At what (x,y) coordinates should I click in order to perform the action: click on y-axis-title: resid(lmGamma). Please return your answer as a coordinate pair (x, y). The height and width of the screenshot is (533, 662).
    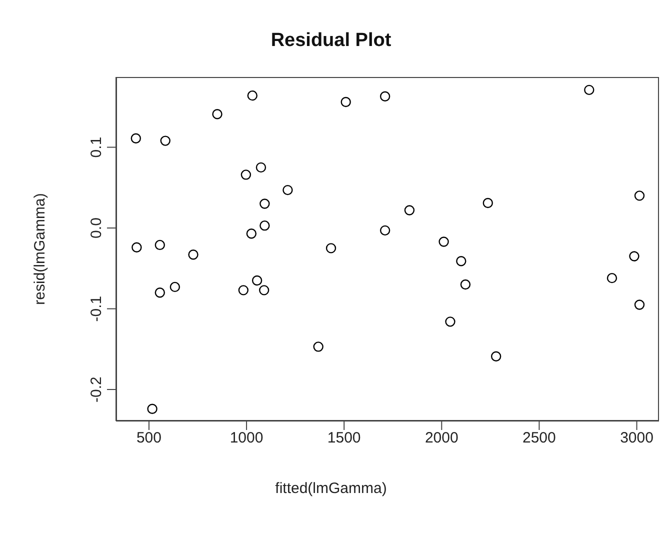
    Looking at the image, I should click on (40, 249).